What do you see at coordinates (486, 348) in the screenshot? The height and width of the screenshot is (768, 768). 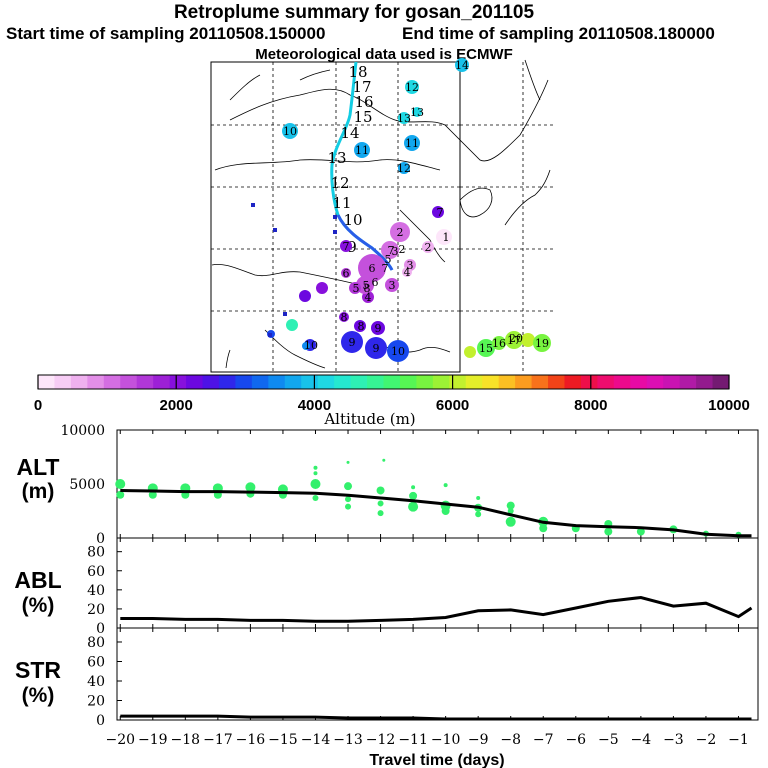 I see `plume-day-label: 15` at bounding box center [486, 348].